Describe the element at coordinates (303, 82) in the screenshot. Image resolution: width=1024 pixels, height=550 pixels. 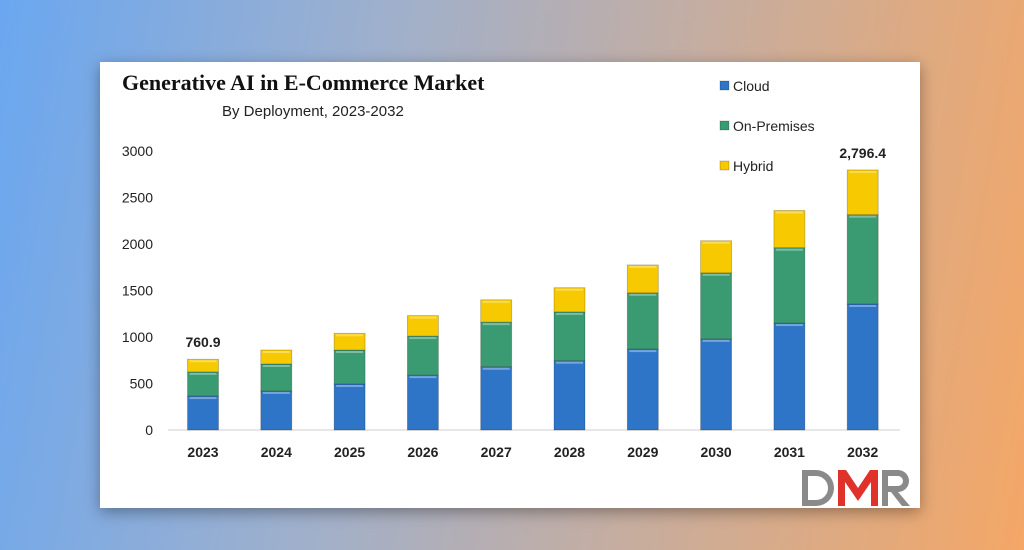
I see `chart-title: Generative AI in E-Commerce Market` at that location.